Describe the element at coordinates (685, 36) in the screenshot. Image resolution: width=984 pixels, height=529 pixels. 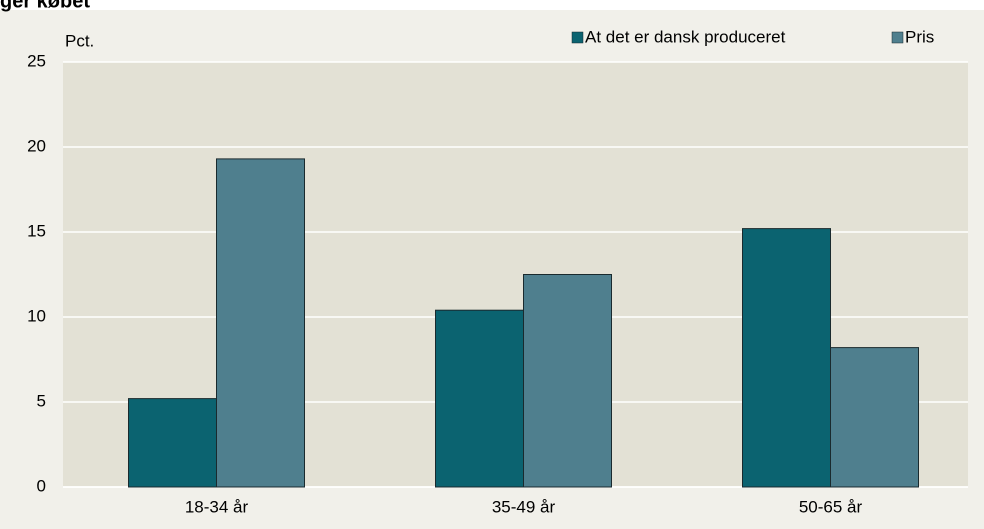
I see `legend-label: At det er dansk produceret` at that location.